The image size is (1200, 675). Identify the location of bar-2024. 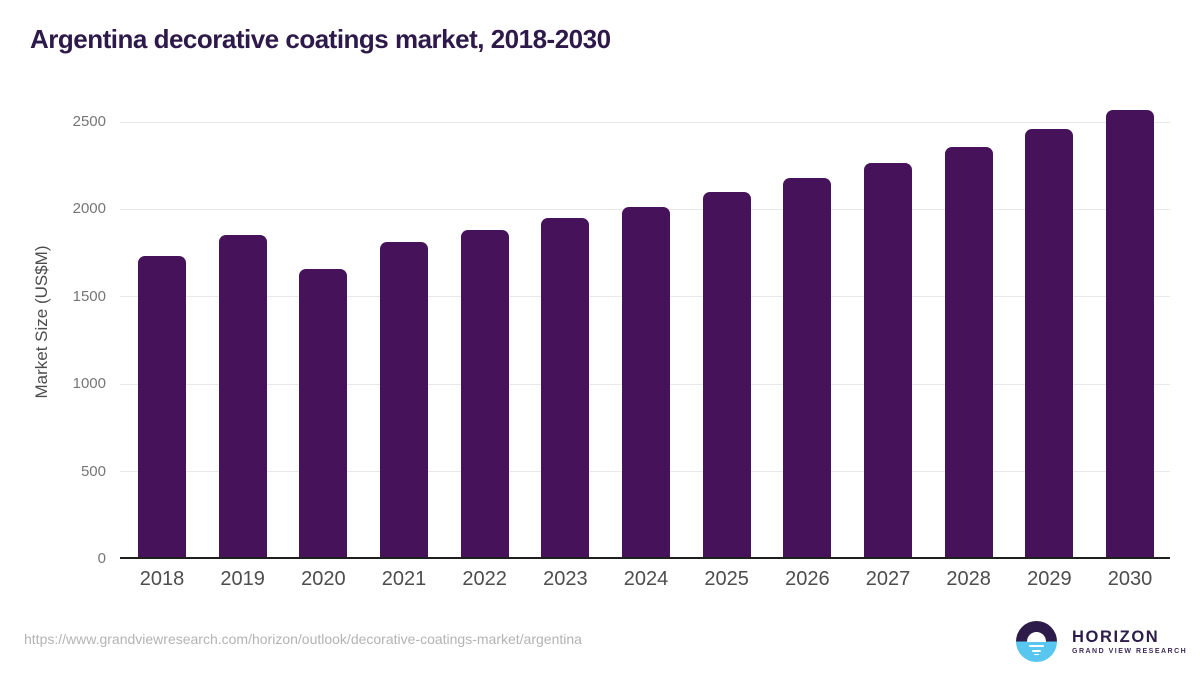
(646, 382).